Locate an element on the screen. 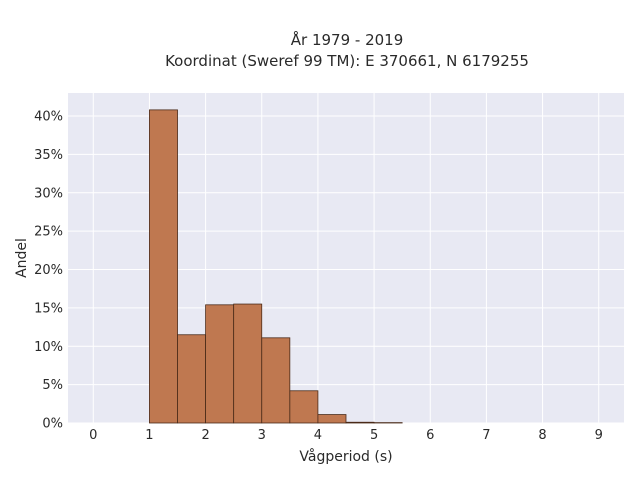 The height and width of the screenshot is (480, 640). y-tick-label: 0% is located at coordinates (52, 424).